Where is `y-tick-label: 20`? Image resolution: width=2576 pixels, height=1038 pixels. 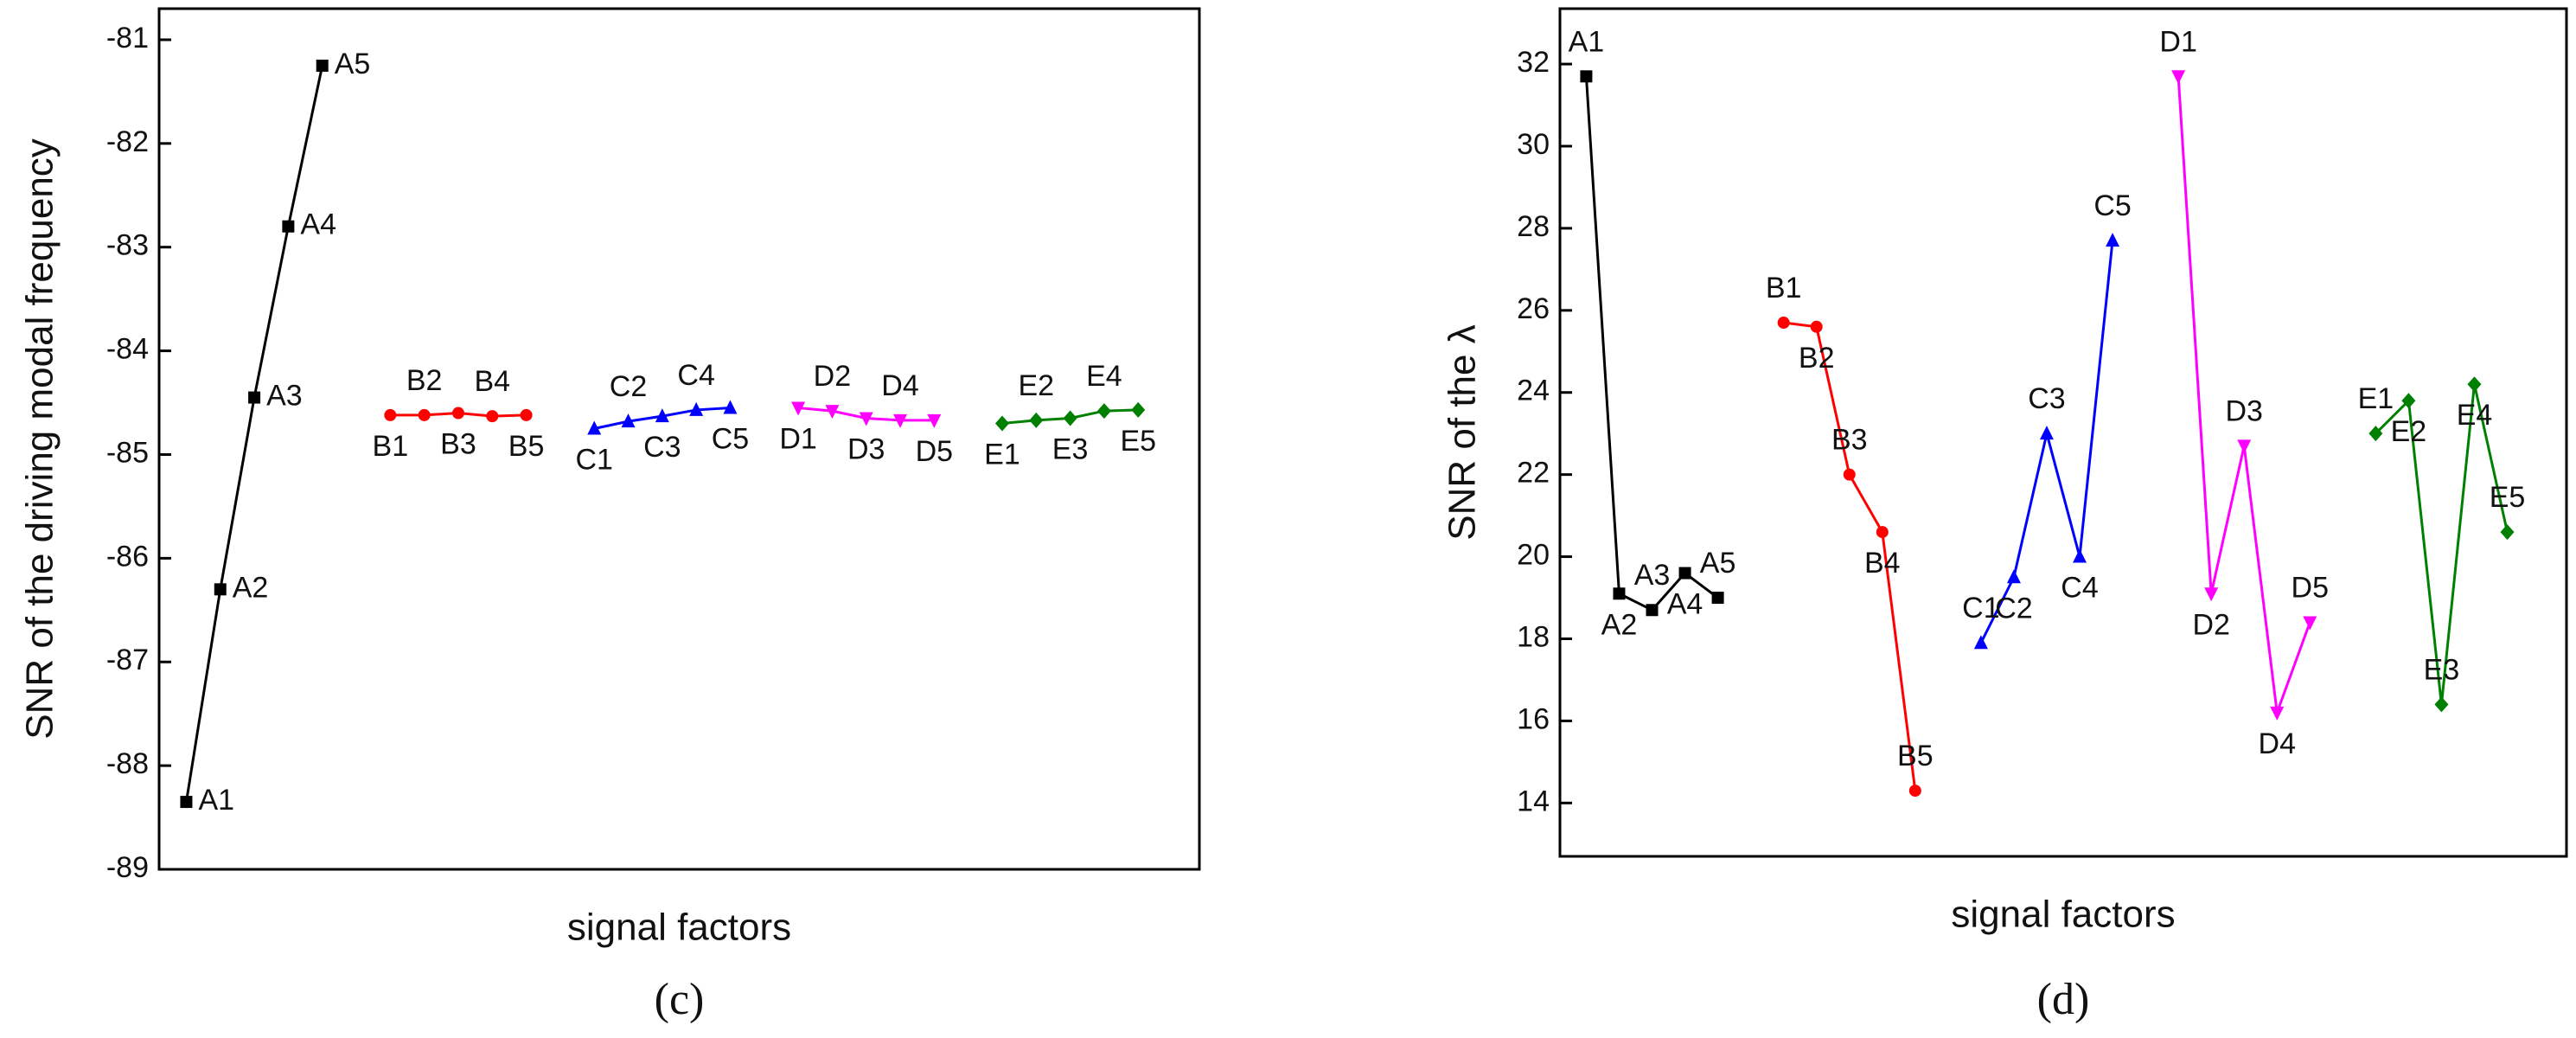 y-tick-label: 20 is located at coordinates (1534, 555).